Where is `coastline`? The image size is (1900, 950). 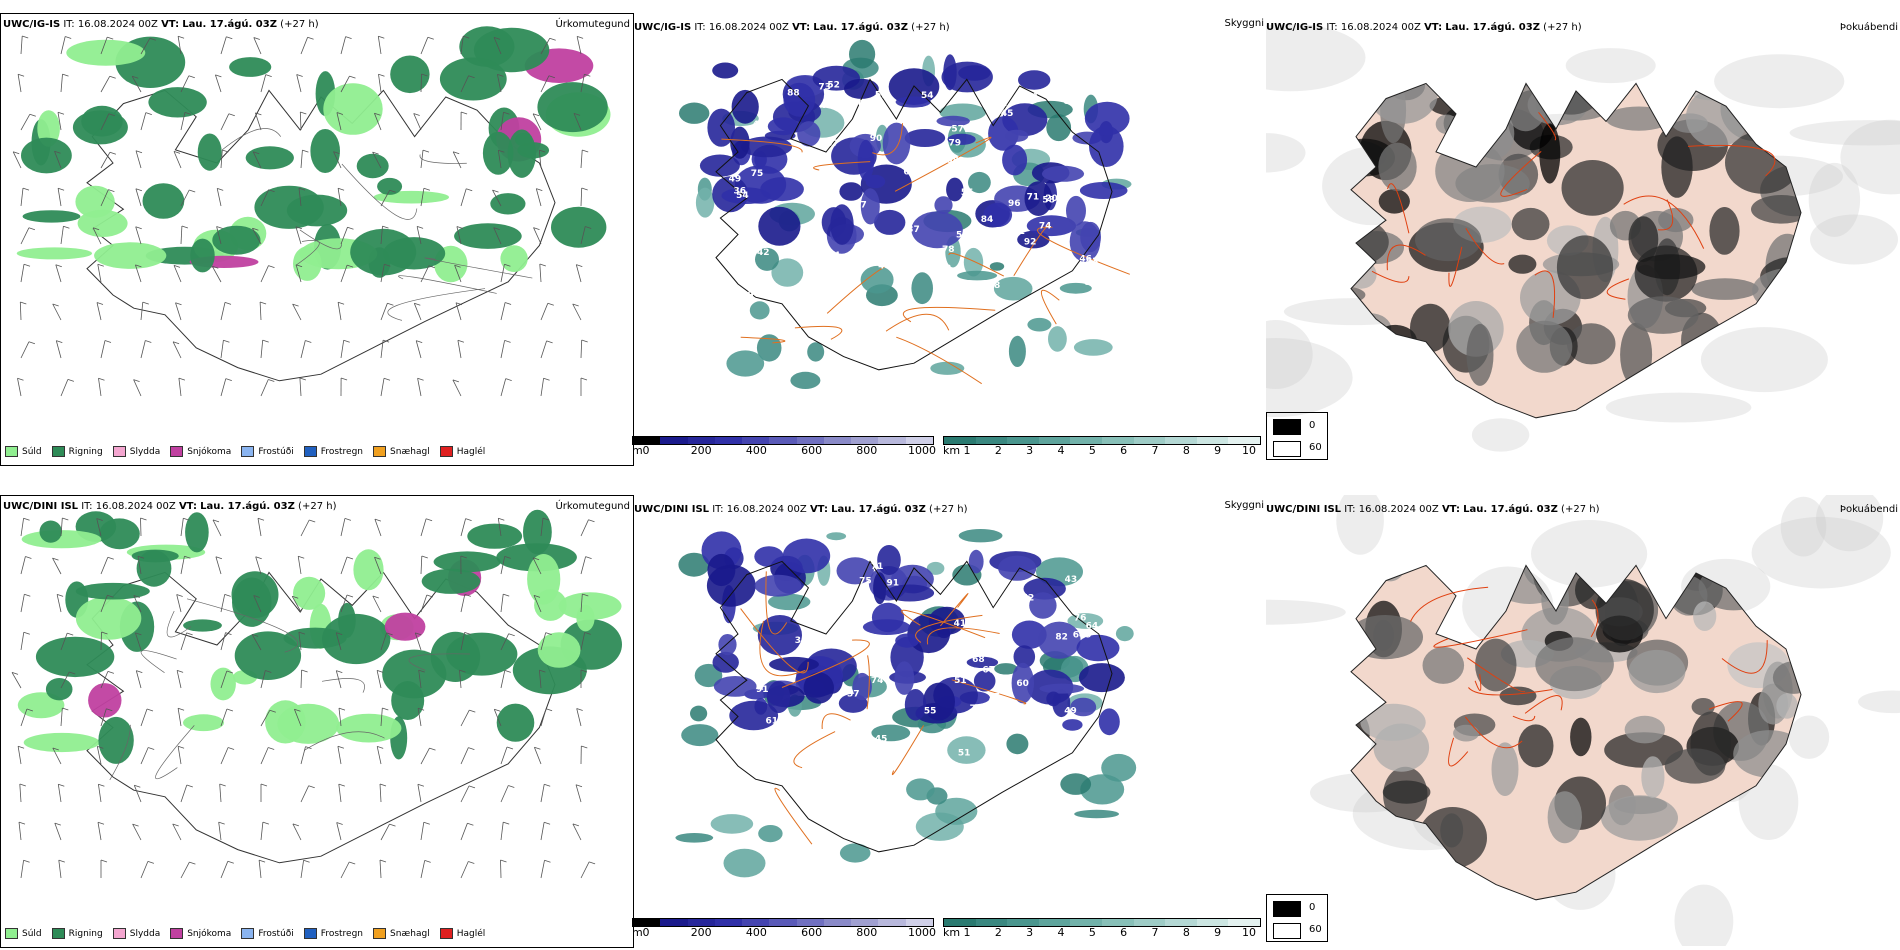 coastline is located at coordinates (914, 706).